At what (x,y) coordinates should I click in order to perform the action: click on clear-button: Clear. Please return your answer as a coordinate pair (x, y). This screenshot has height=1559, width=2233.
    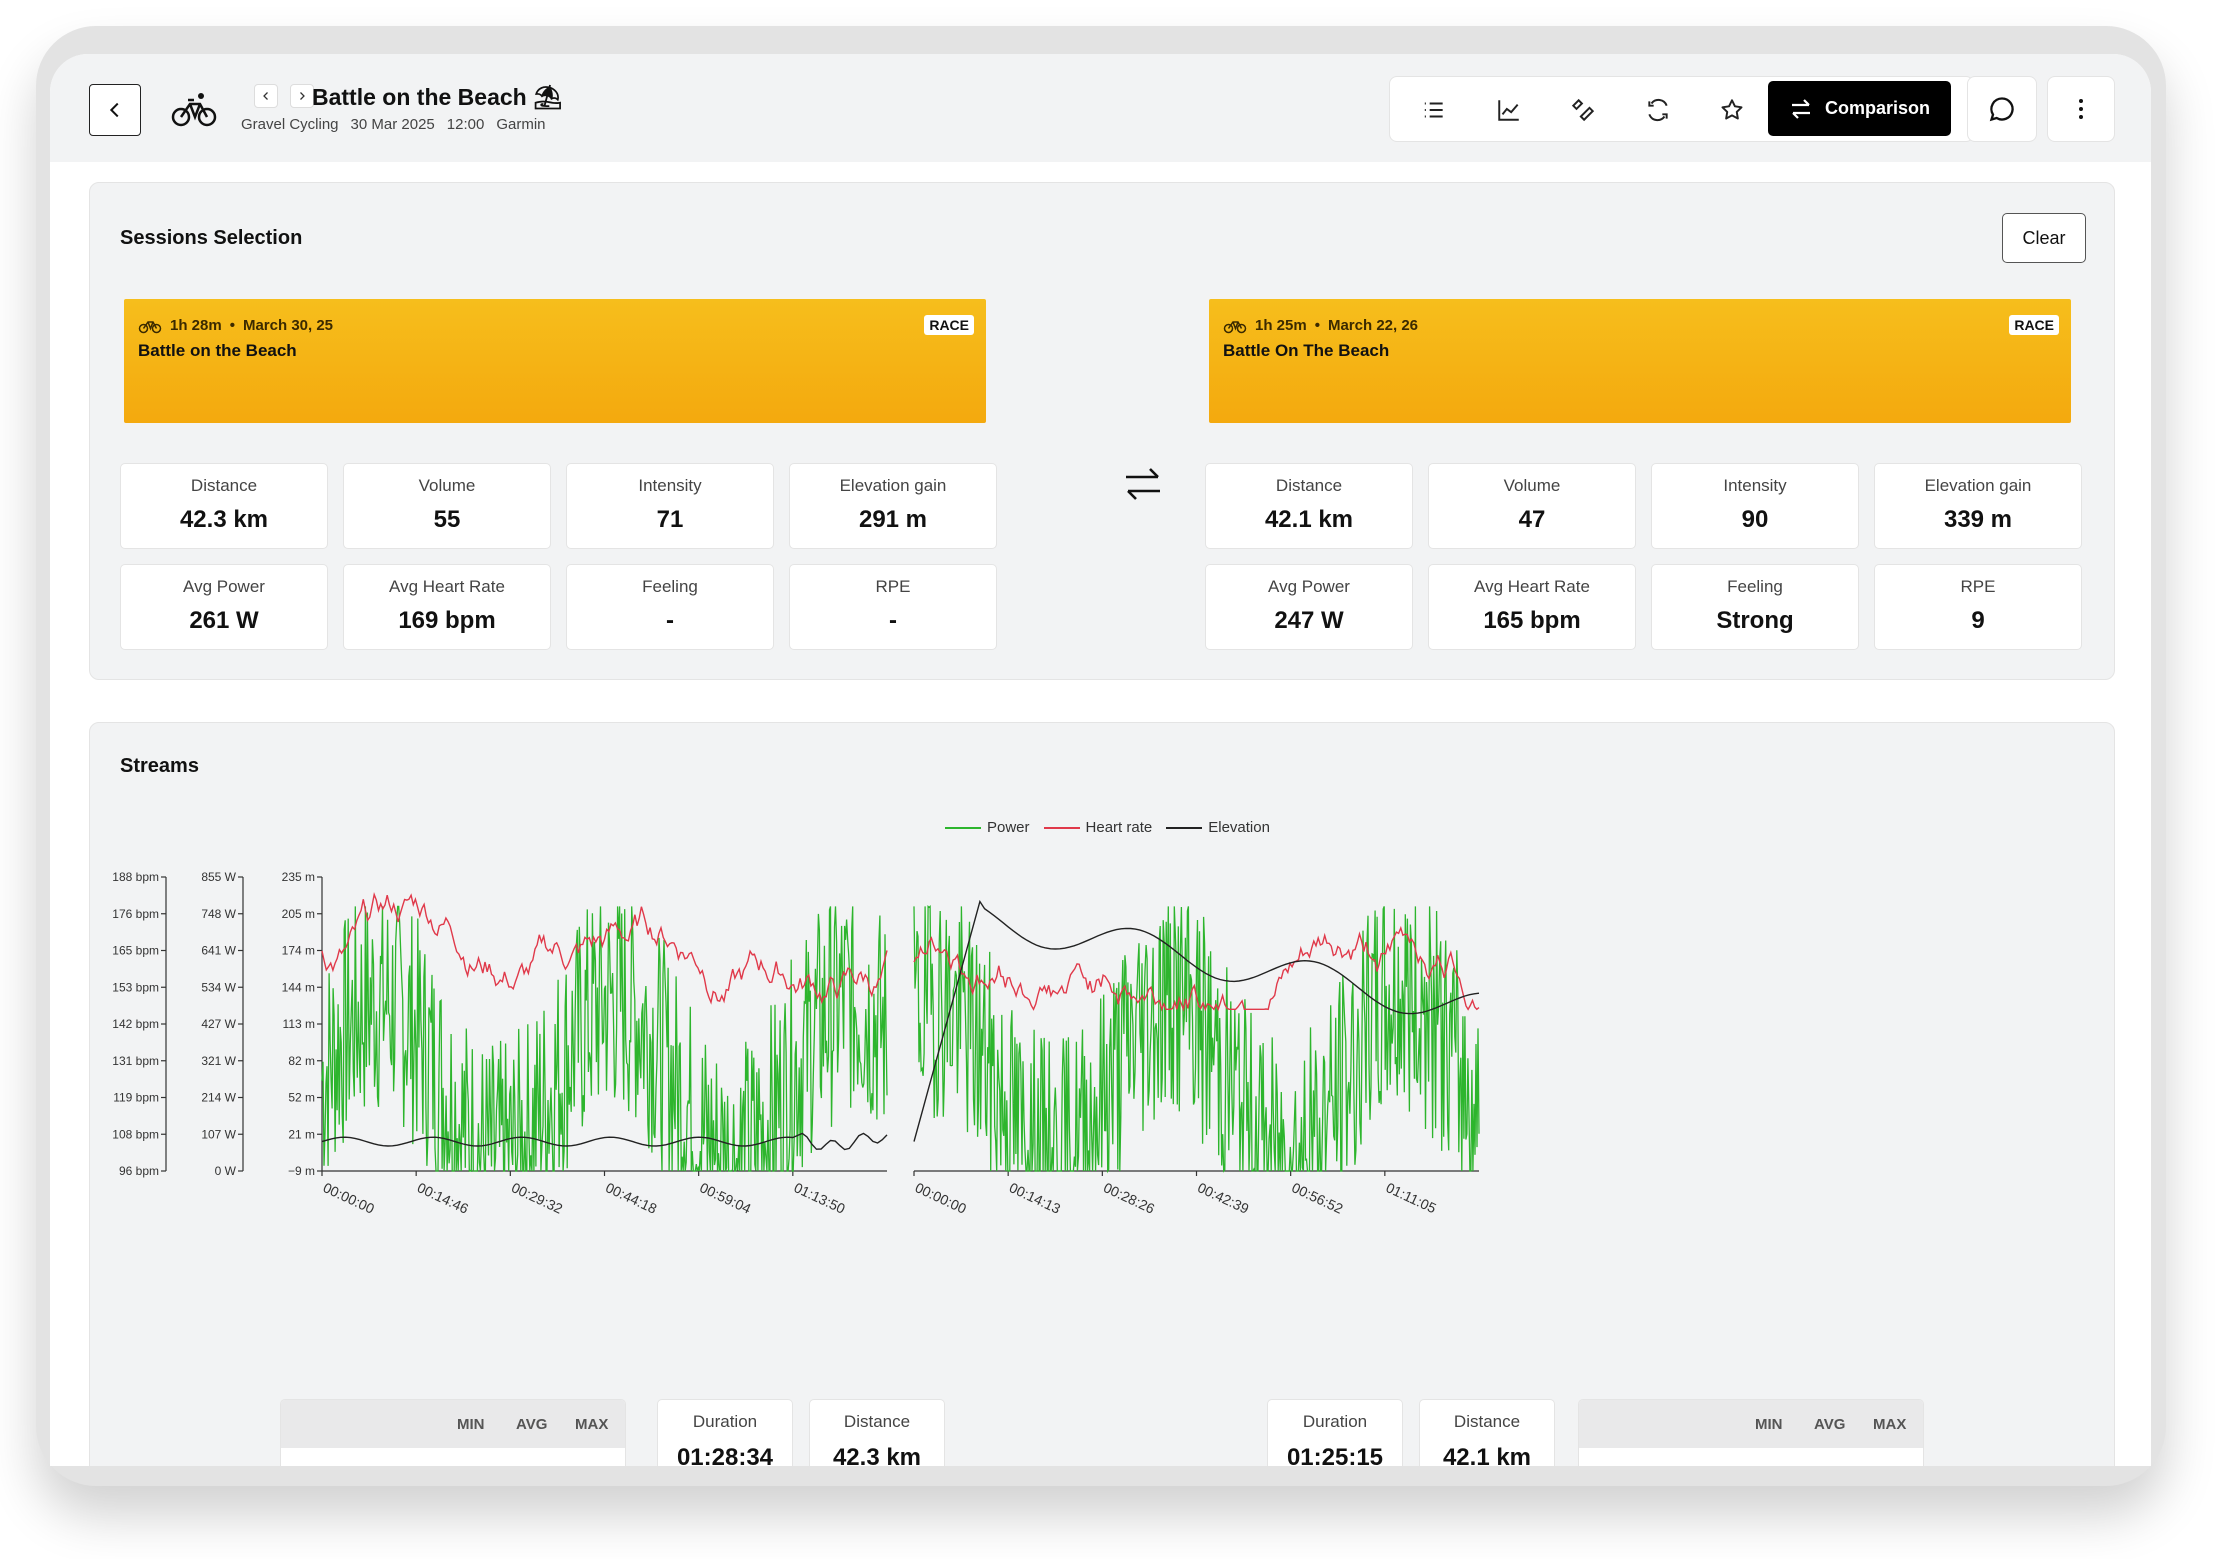
    Looking at the image, I should click on (2044, 238).